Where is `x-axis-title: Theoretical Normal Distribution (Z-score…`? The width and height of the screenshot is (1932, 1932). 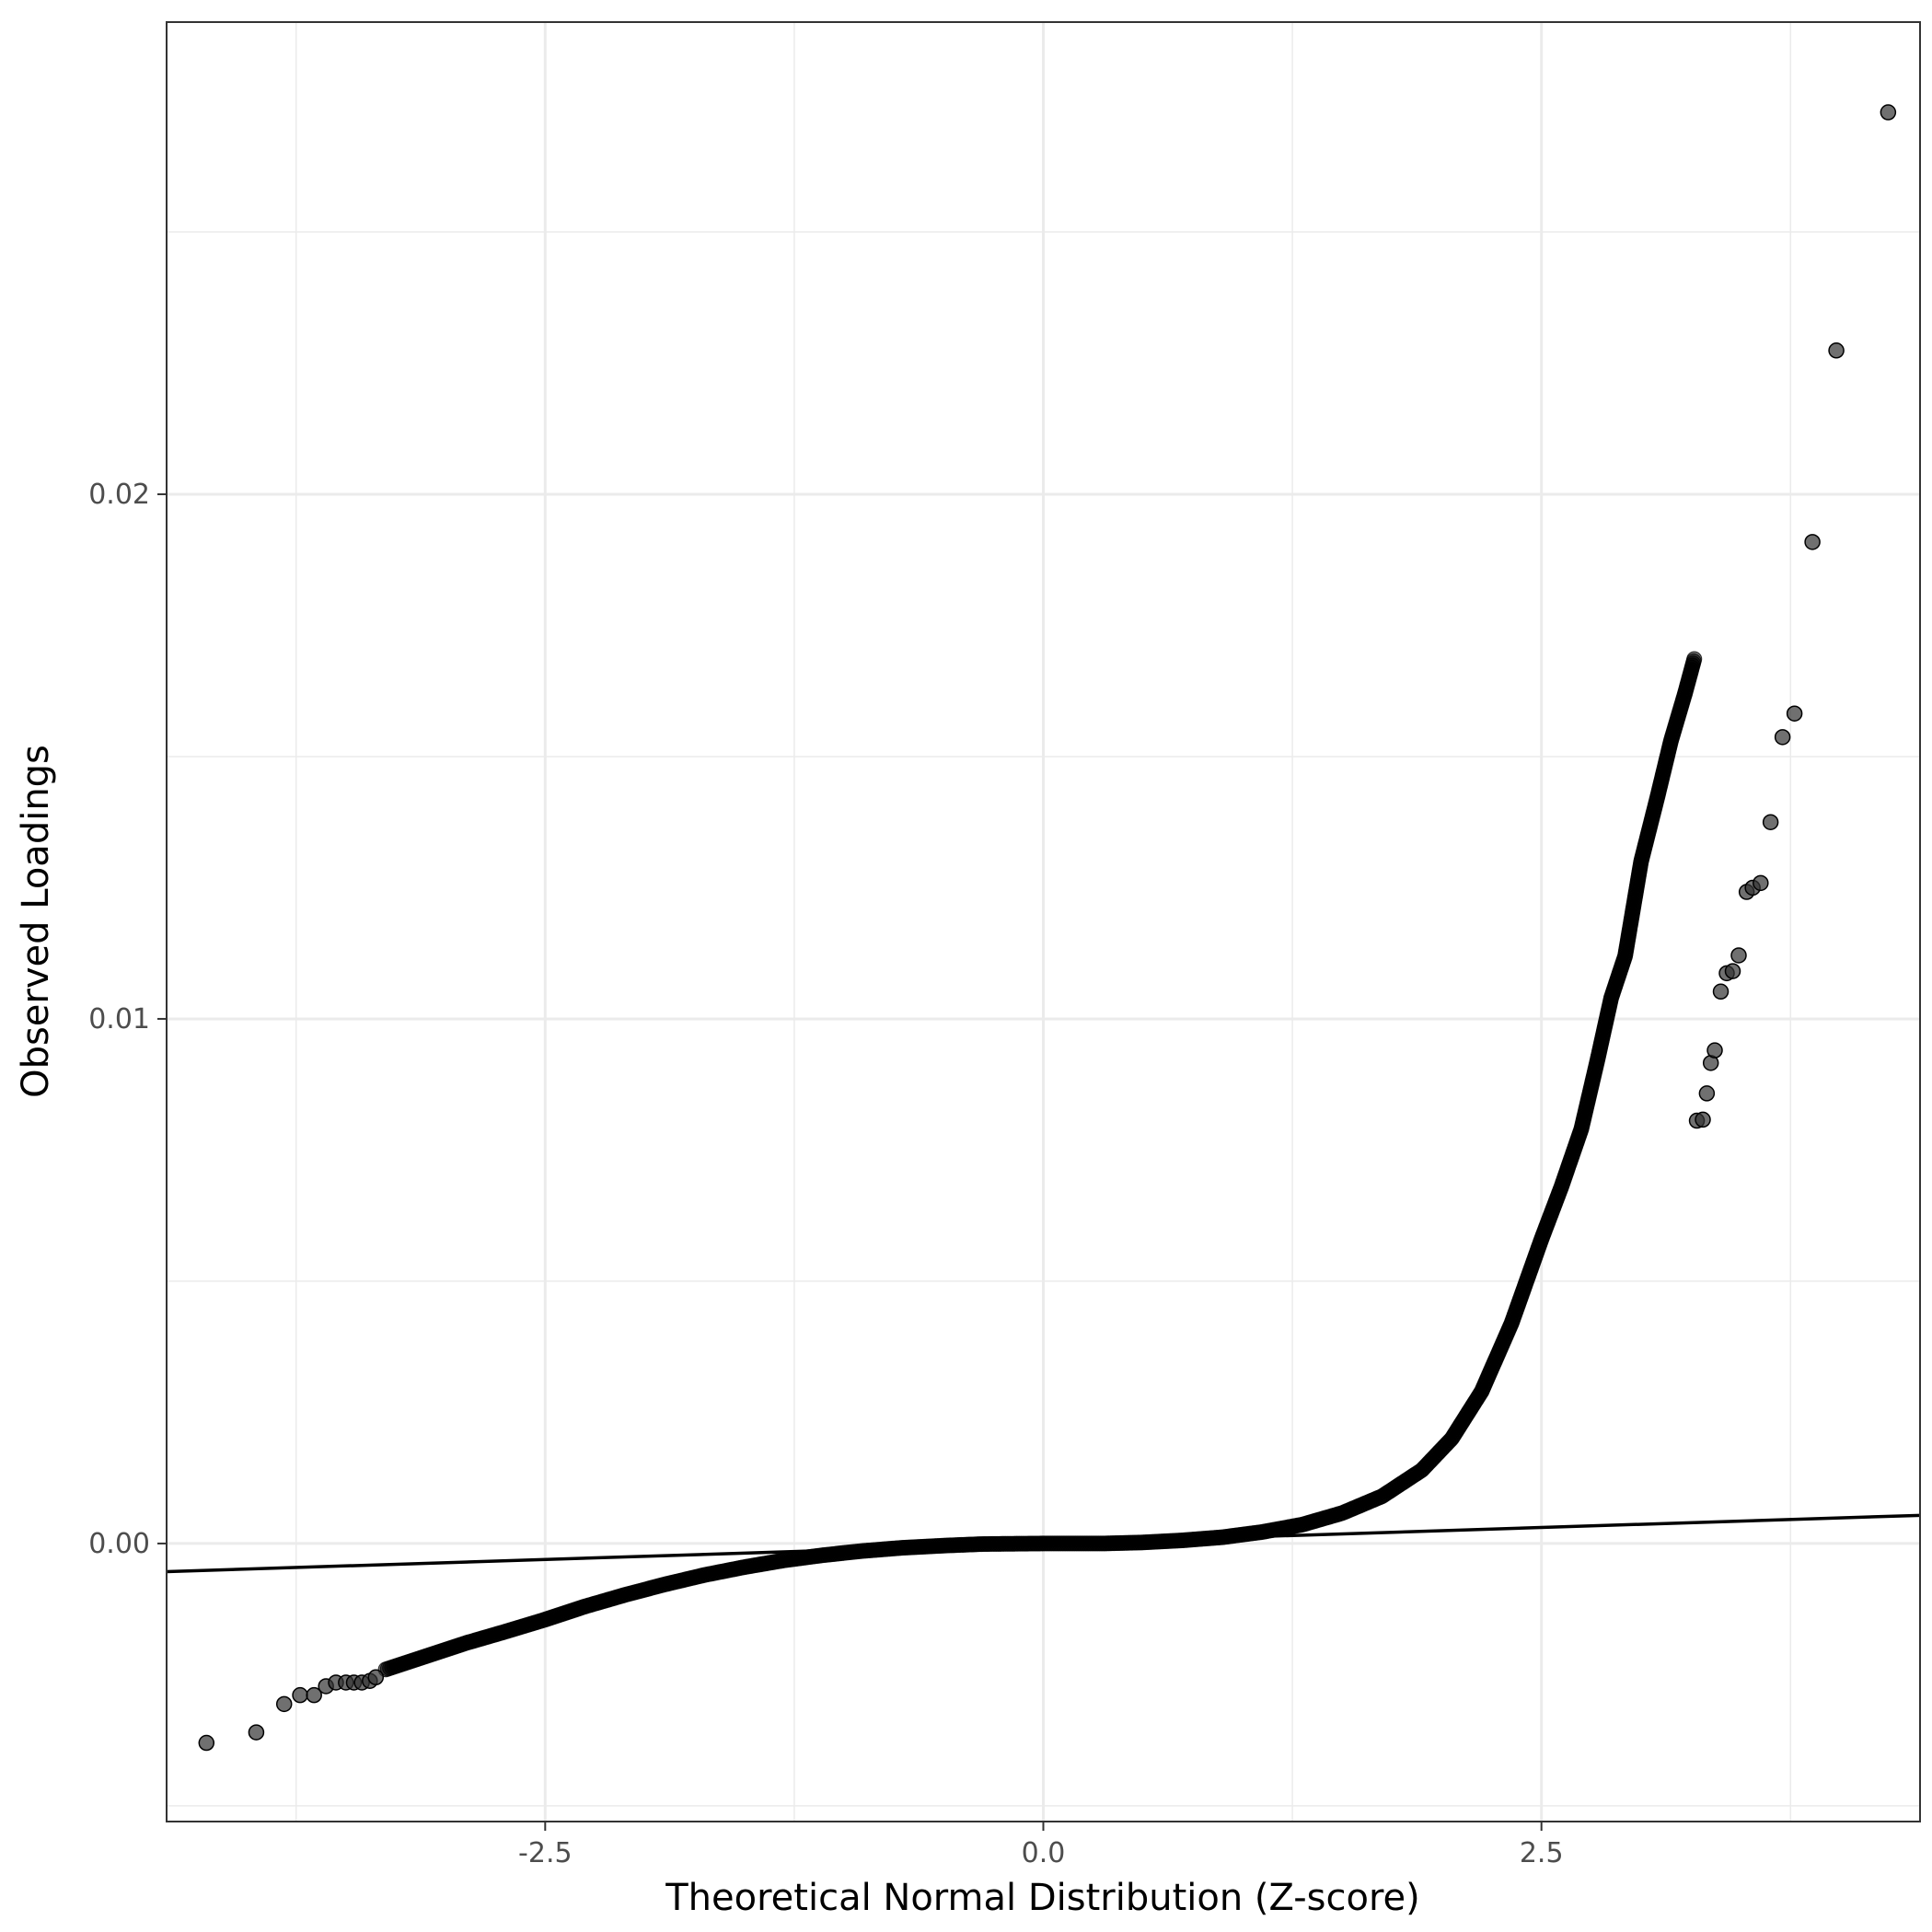
x-axis-title: Theoretical Normal Distribution (Z-score… is located at coordinates (1042, 1898).